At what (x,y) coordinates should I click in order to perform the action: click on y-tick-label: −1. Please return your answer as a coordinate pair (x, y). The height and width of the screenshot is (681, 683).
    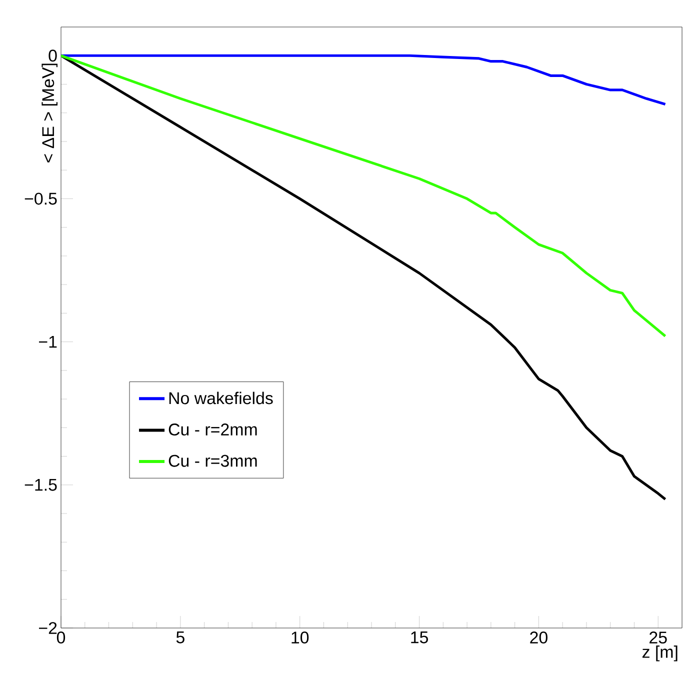
    Looking at the image, I should click on (48, 342).